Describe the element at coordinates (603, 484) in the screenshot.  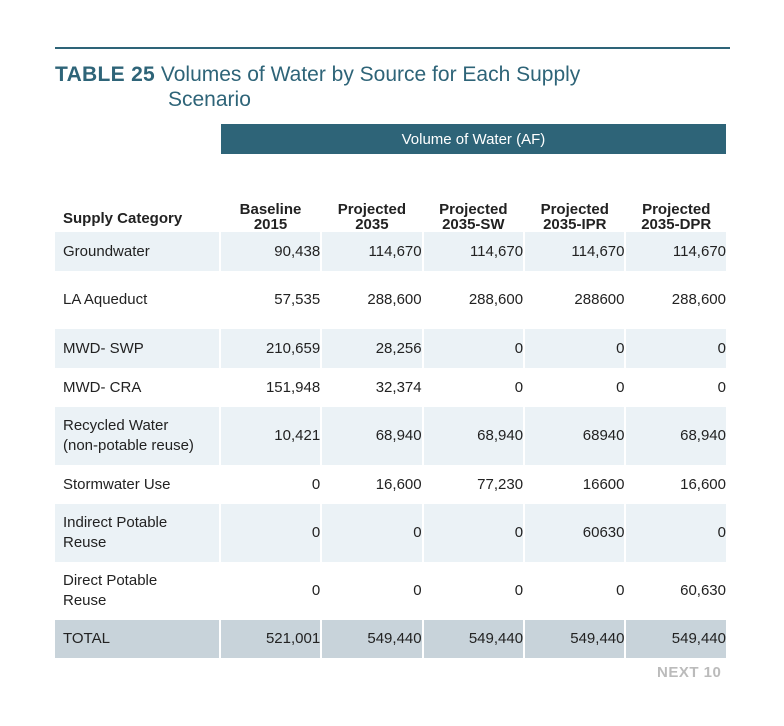
I see `cell-value: 16600` at that location.